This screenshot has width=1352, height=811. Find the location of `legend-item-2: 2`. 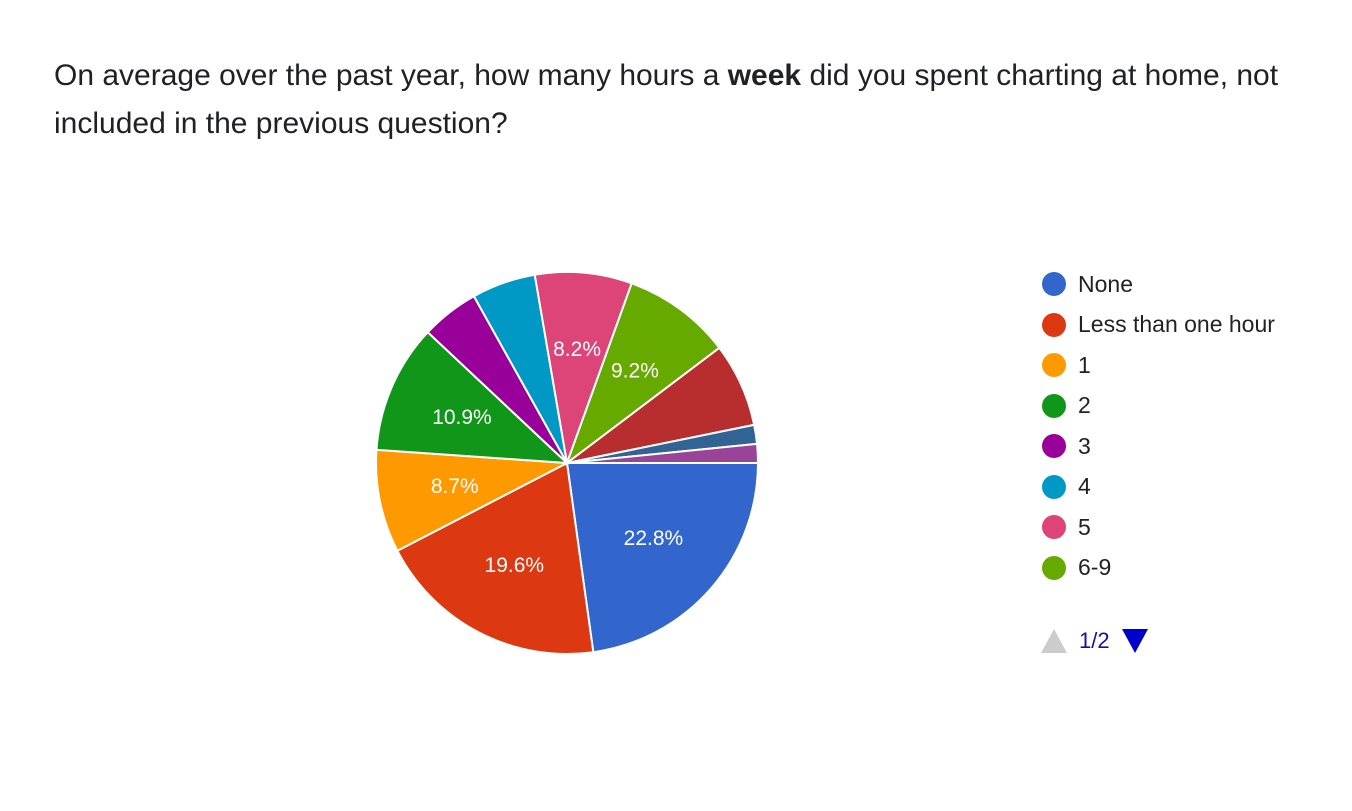

legend-item-2: 2 is located at coordinates (1158, 406).